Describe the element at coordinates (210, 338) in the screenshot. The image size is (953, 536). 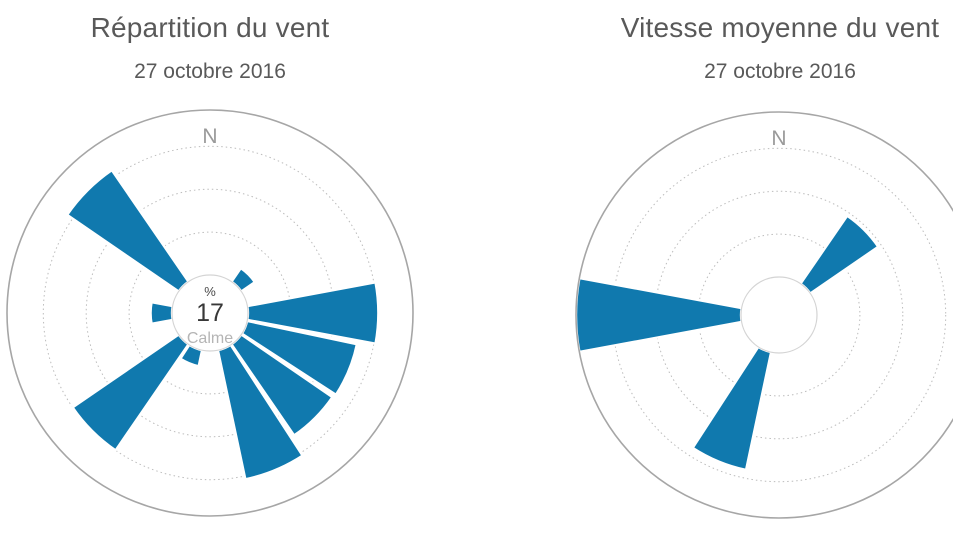
I see `calm-caption-label: Calme` at that location.